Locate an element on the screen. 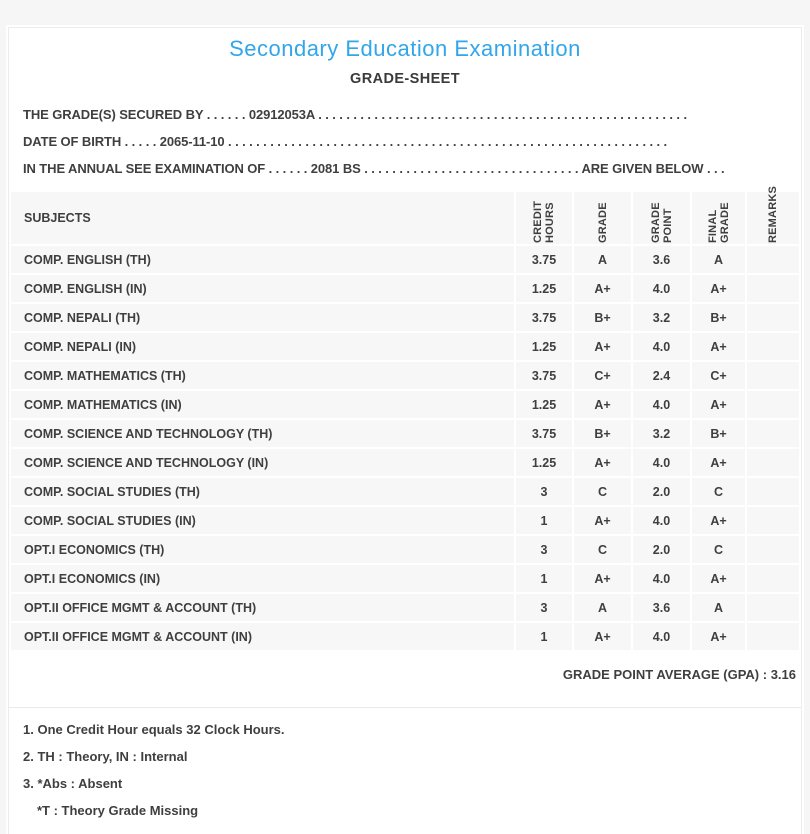 The image size is (810, 834). table-row: COMP. NEPALI (IN) 1.25 A+ 4.0 A+ is located at coordinates (405, 346).